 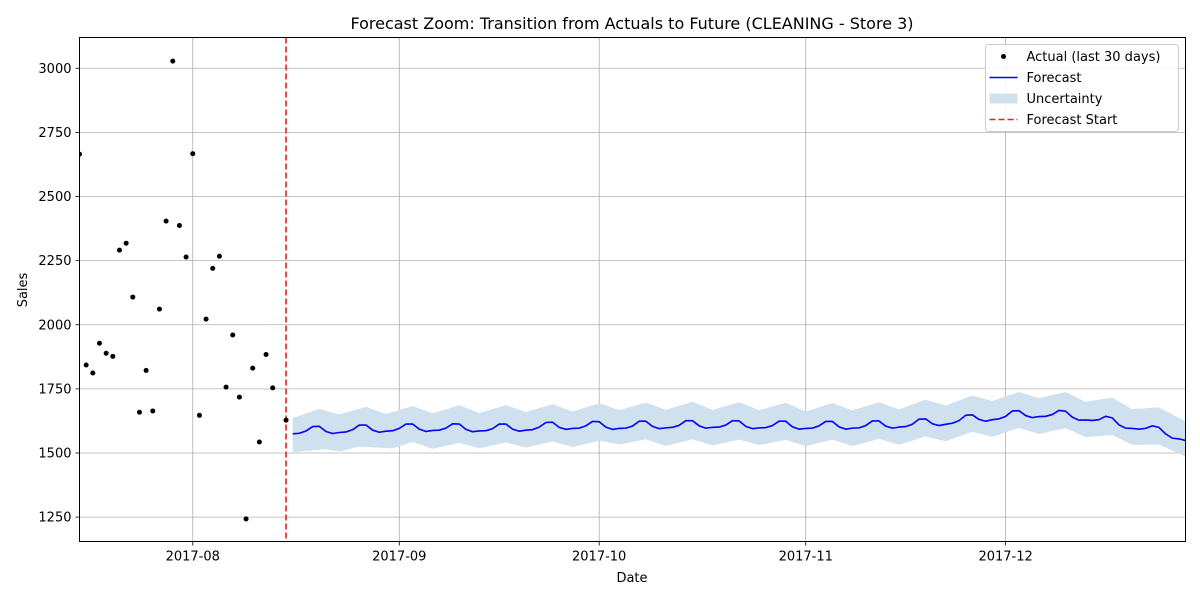 I want to click on legend-patch-swatch, so click(x=1003, y=98).